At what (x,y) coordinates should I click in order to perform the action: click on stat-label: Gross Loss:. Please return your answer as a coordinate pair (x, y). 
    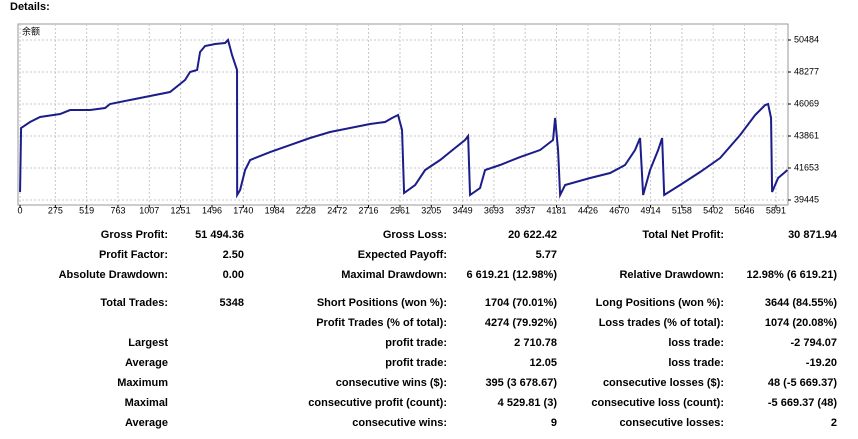
    Looking at the image, I should click on (415, 235).